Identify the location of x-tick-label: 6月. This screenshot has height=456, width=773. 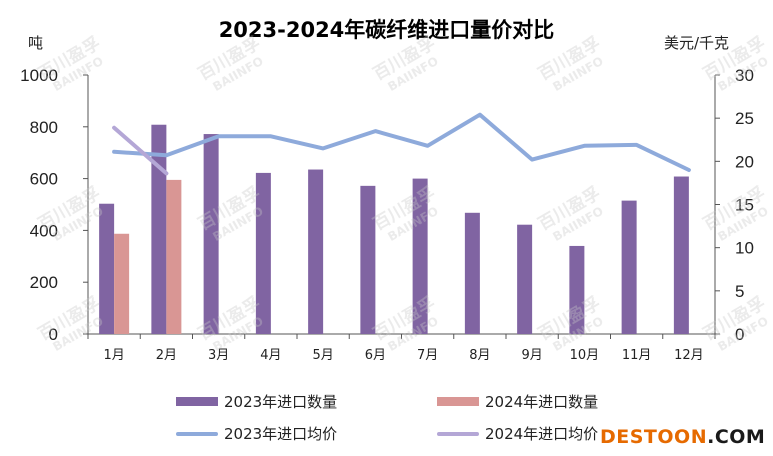
(375, 355).